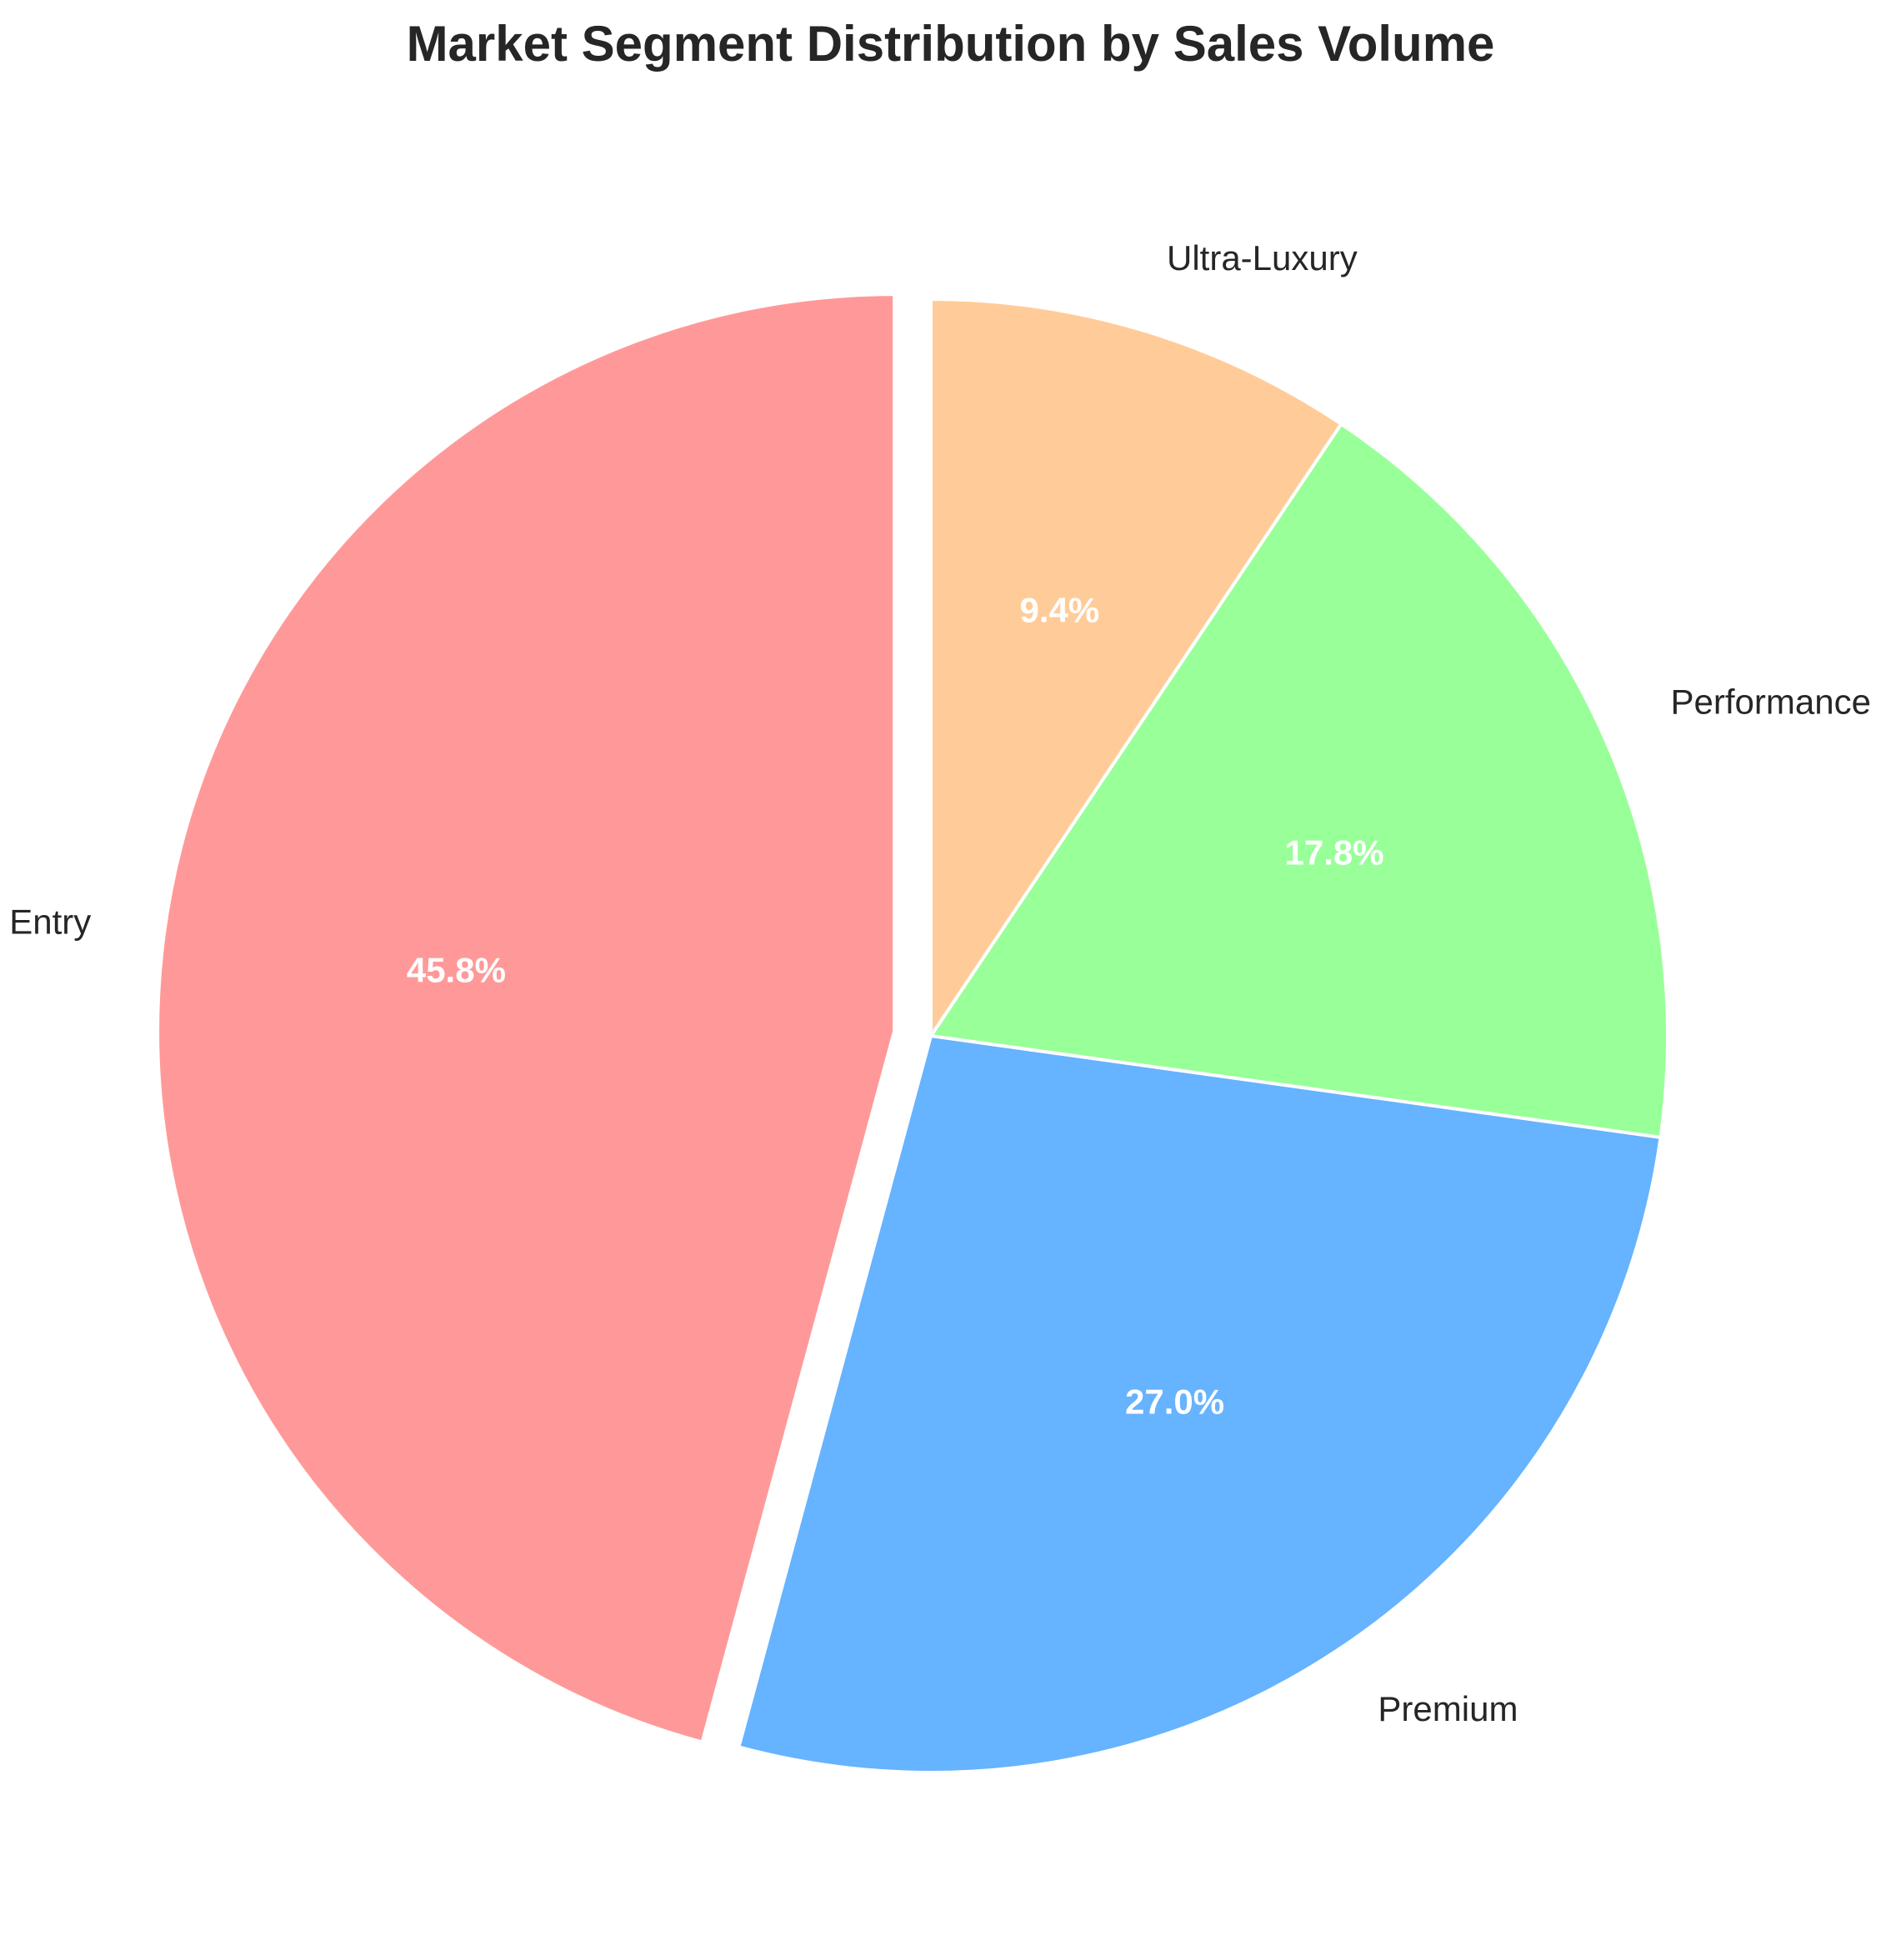 The image size is (1901, 1960). I want to click on slice-label-ultra-luxury: Ultra-Luxury, so click(1262, 258).